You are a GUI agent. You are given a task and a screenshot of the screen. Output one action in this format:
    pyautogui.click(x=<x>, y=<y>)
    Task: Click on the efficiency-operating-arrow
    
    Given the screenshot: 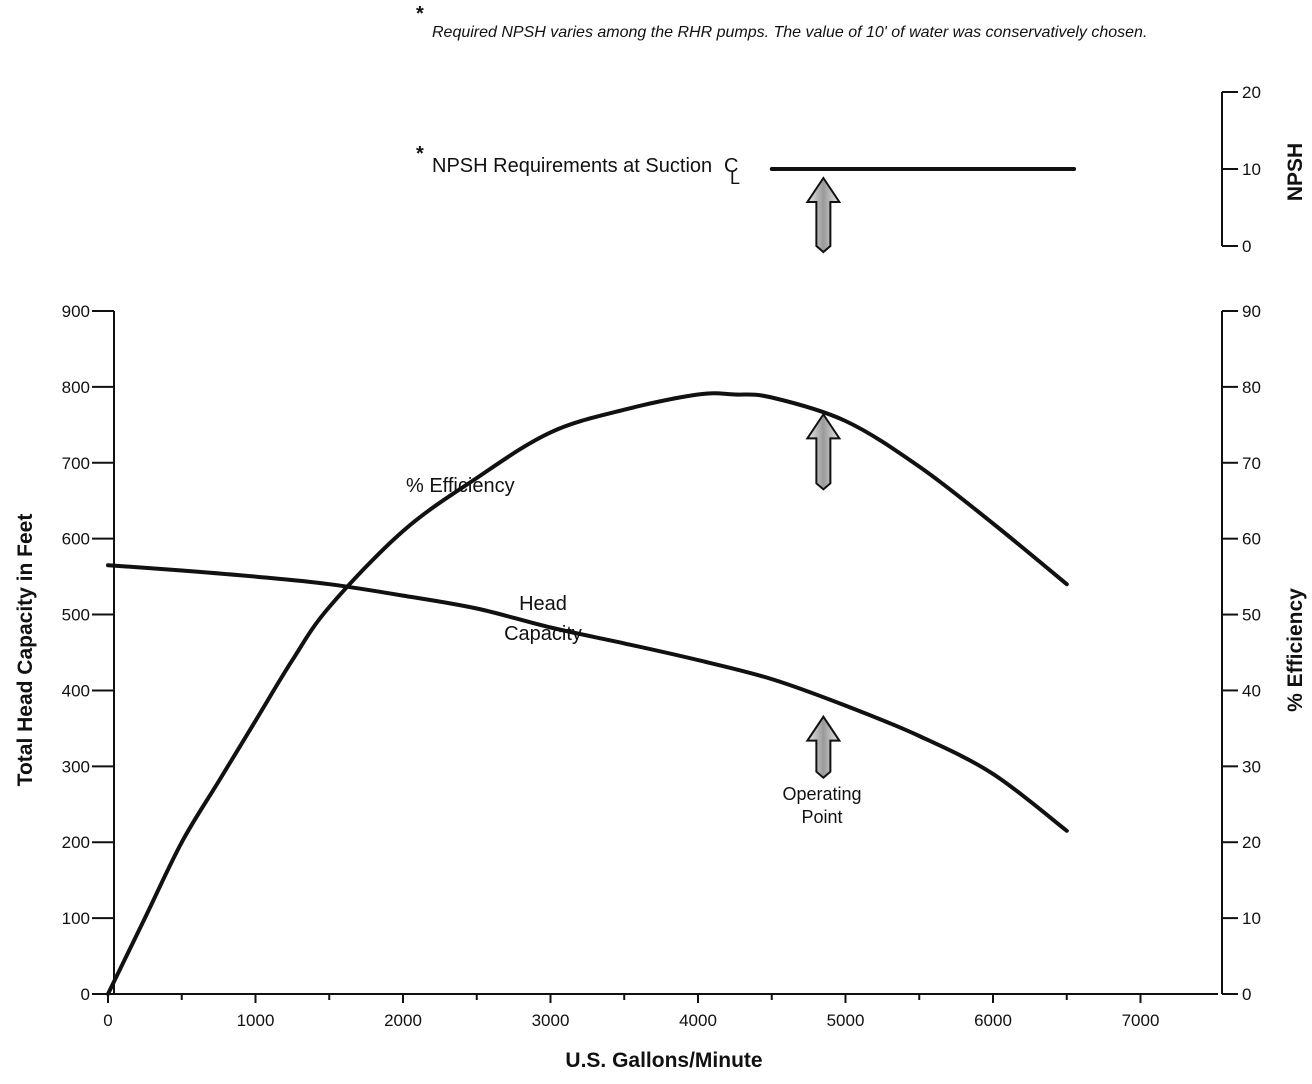 What is the action you would take?
    pyautogui.click(x=823, y=451)
    